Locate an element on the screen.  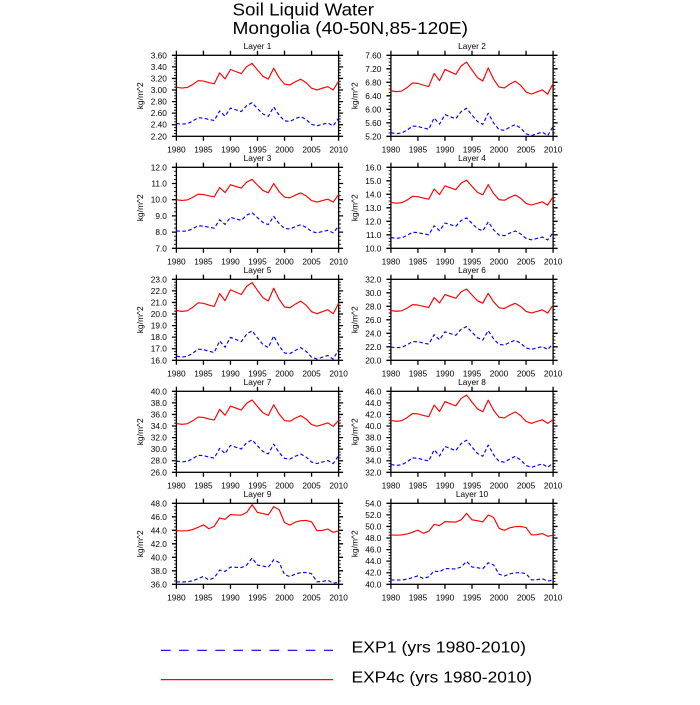
svg-text: 8.0 is located at coordinates (161, 232).